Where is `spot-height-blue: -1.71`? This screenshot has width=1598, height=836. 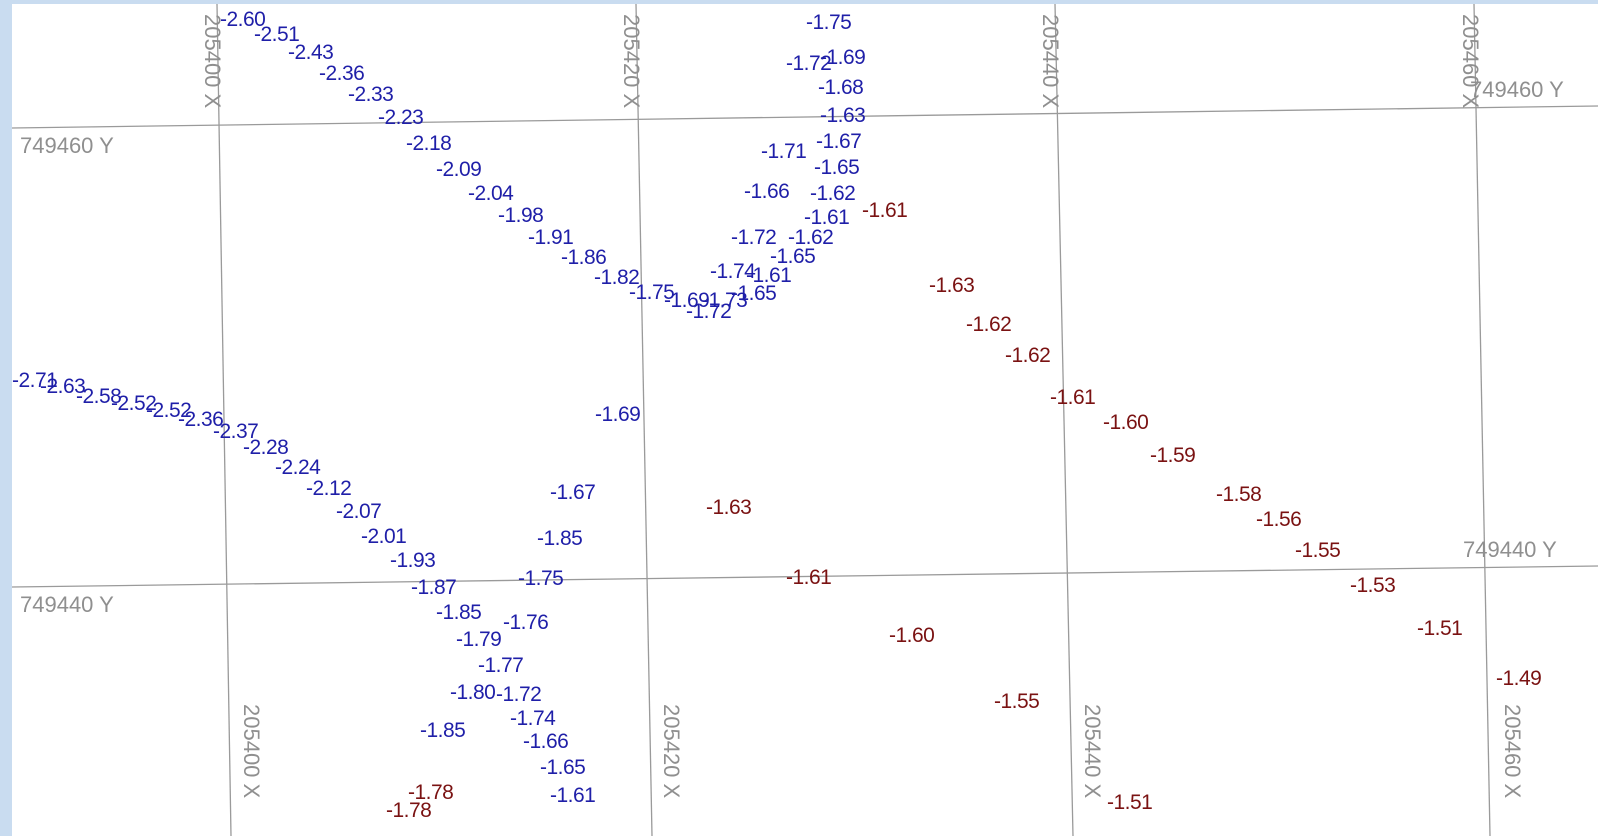 spot-height-blue: -1.71 is located at coordinates (783, 151).